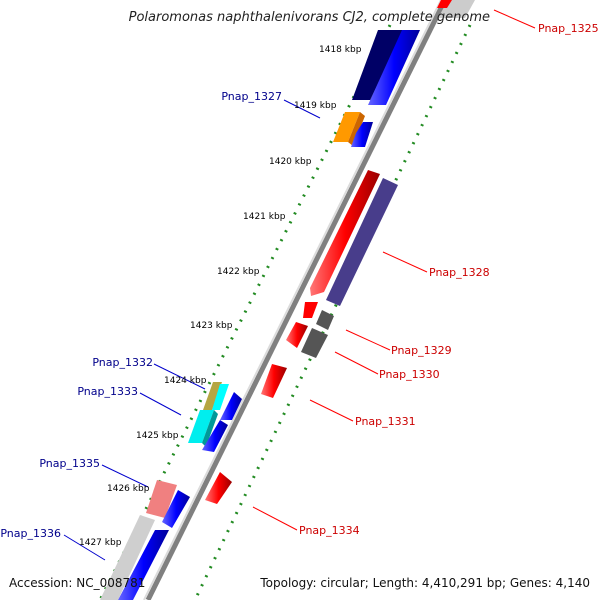 This screenshot has width=600, height=600. Describe the element at coordinates (264, 217) in the screenshot. I see `tick-label: 1421 kbp` at that location.